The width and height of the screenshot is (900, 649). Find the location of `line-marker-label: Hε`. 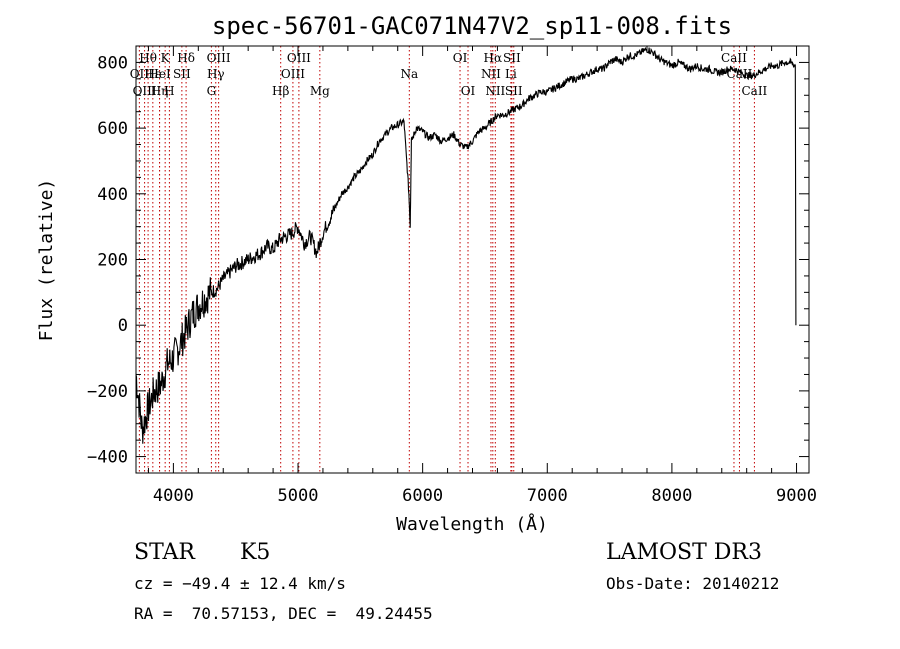

line-marker-label: Hε is located at coordinates (152, 74).